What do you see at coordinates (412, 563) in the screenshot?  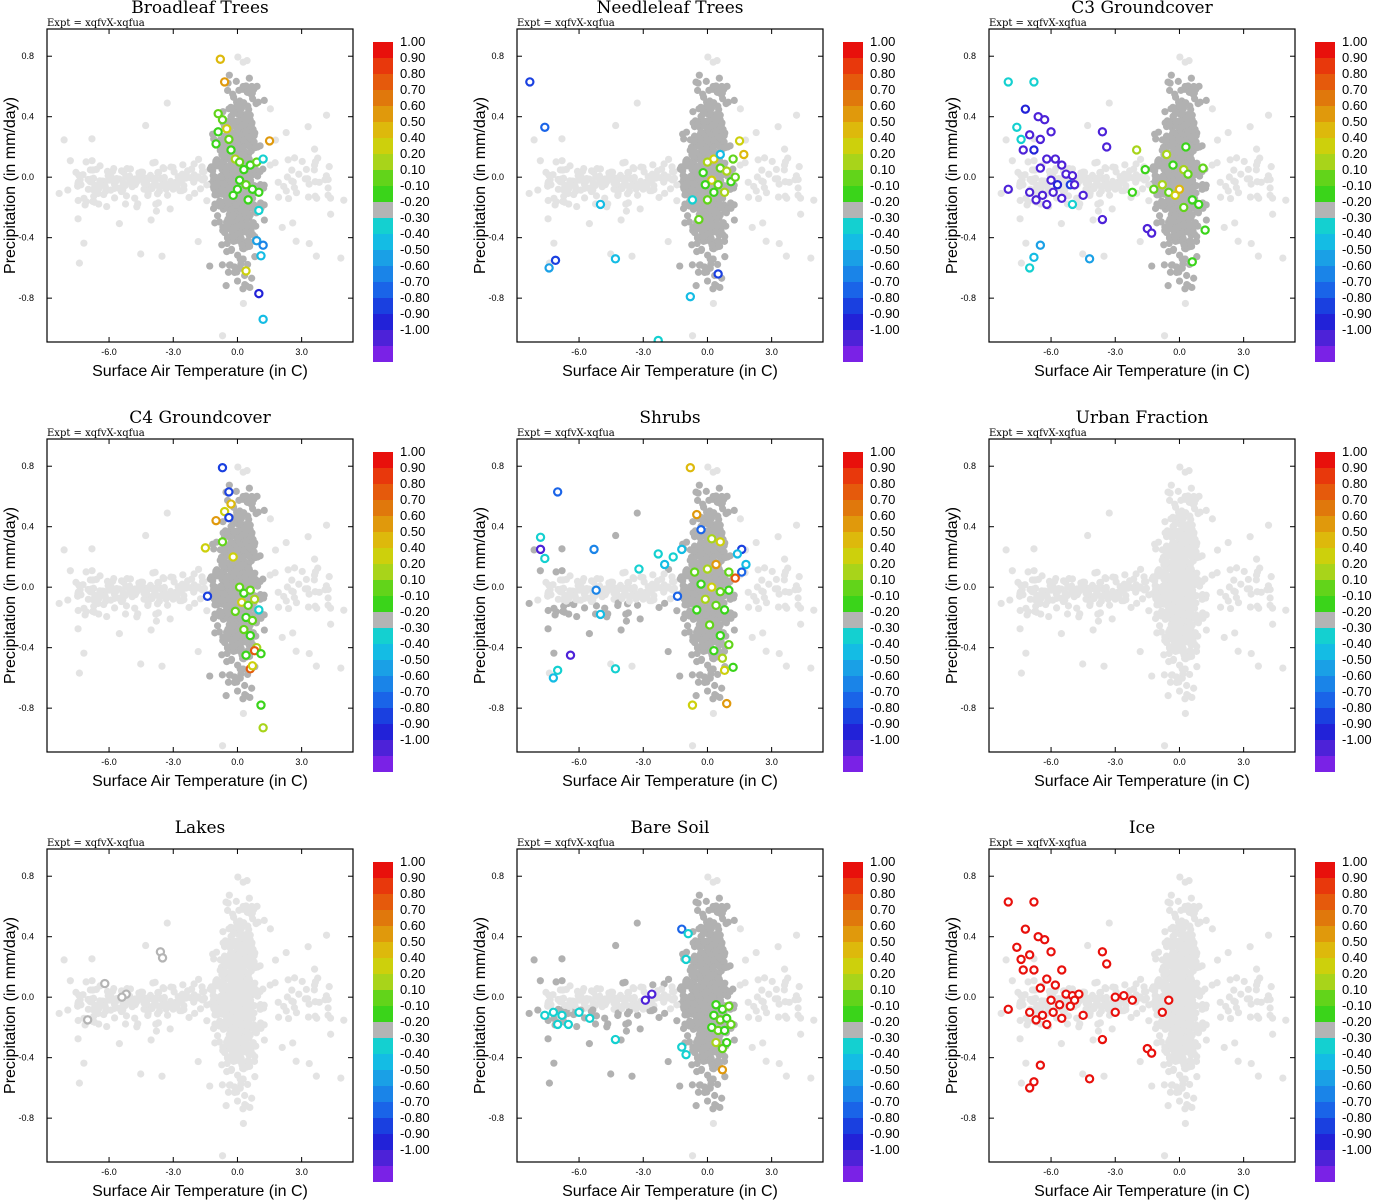 I see `colorbar-label: 0.20` at bounding box center [412, 563].